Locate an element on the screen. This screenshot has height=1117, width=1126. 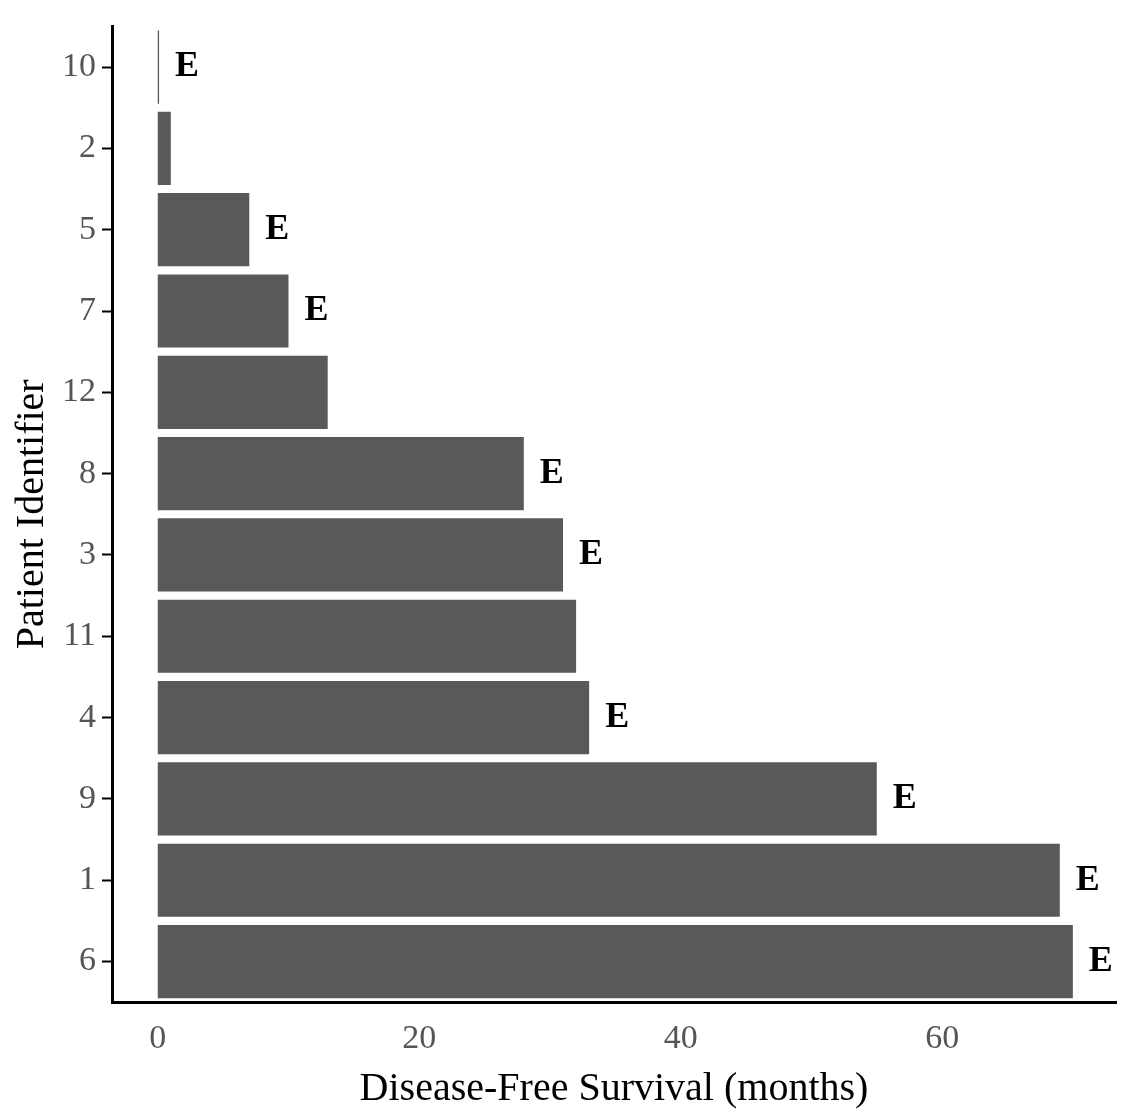
y-tick-label: 9 is located at coordinates (87, 796).